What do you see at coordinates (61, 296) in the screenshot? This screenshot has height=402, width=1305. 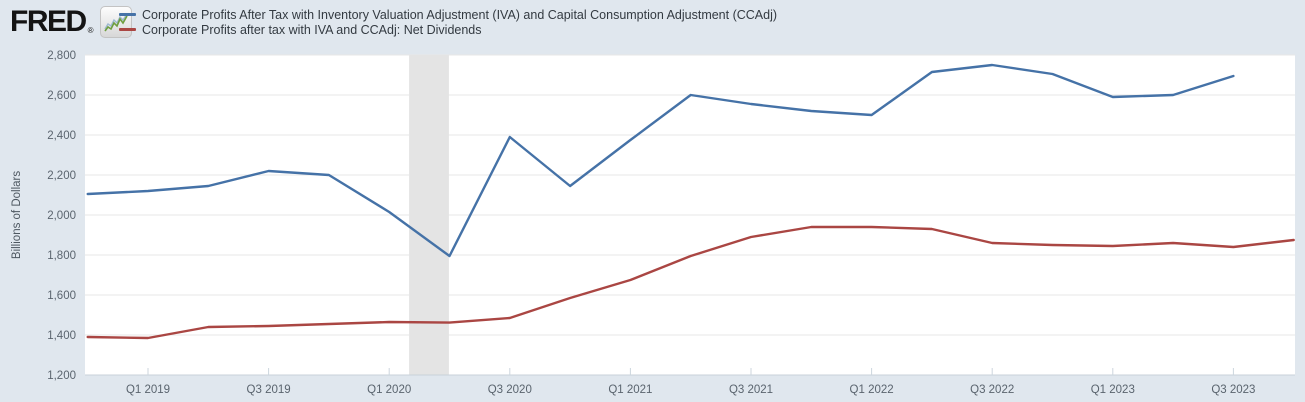 I see `y-tick-label: 1,600` at bounding box center [61, 296].